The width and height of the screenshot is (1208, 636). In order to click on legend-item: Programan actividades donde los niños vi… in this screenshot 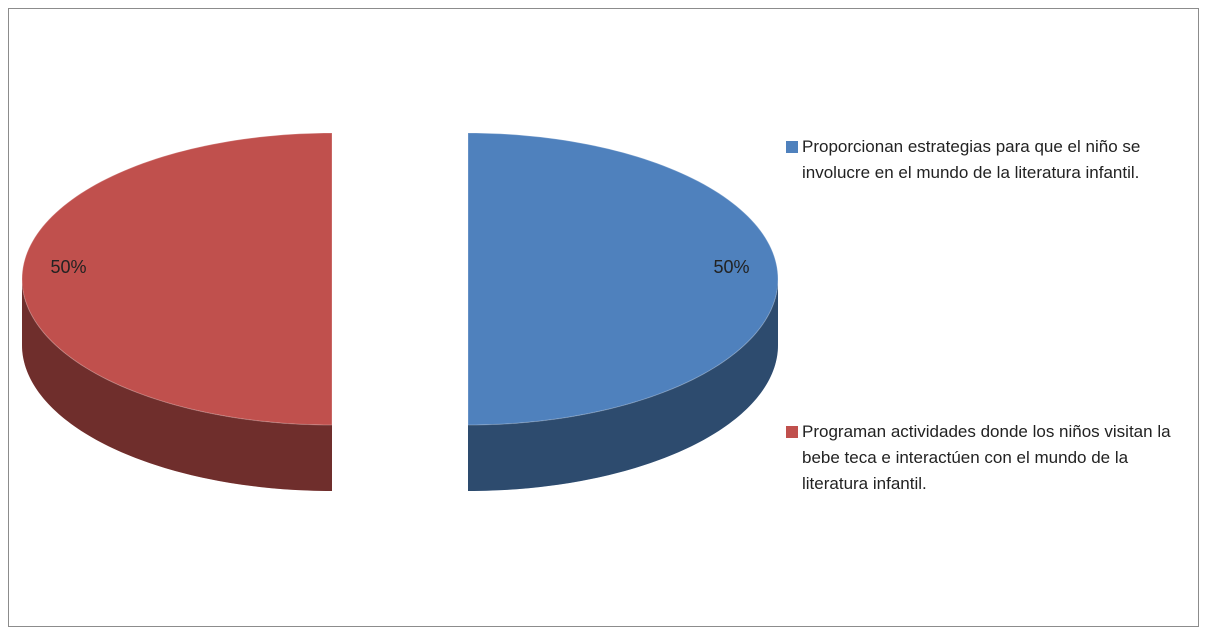, I will do `click(986, 458)`.